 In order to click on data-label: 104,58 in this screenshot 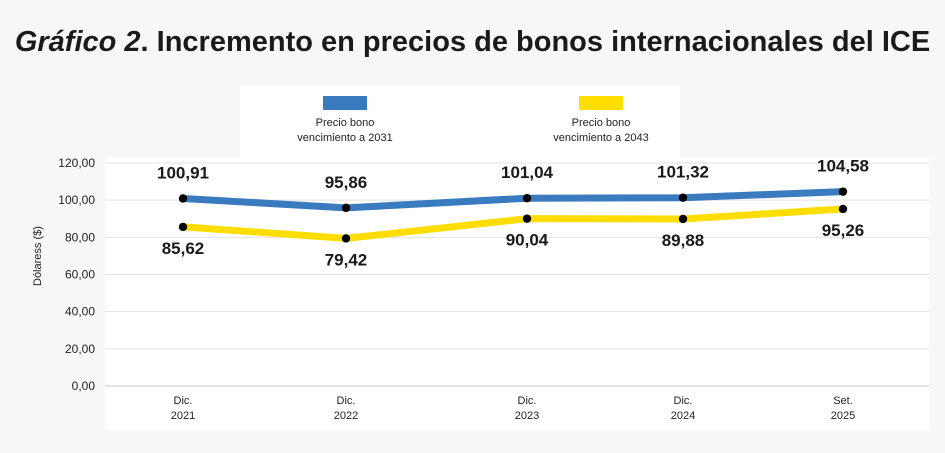, I will do `click(843, 166)`.